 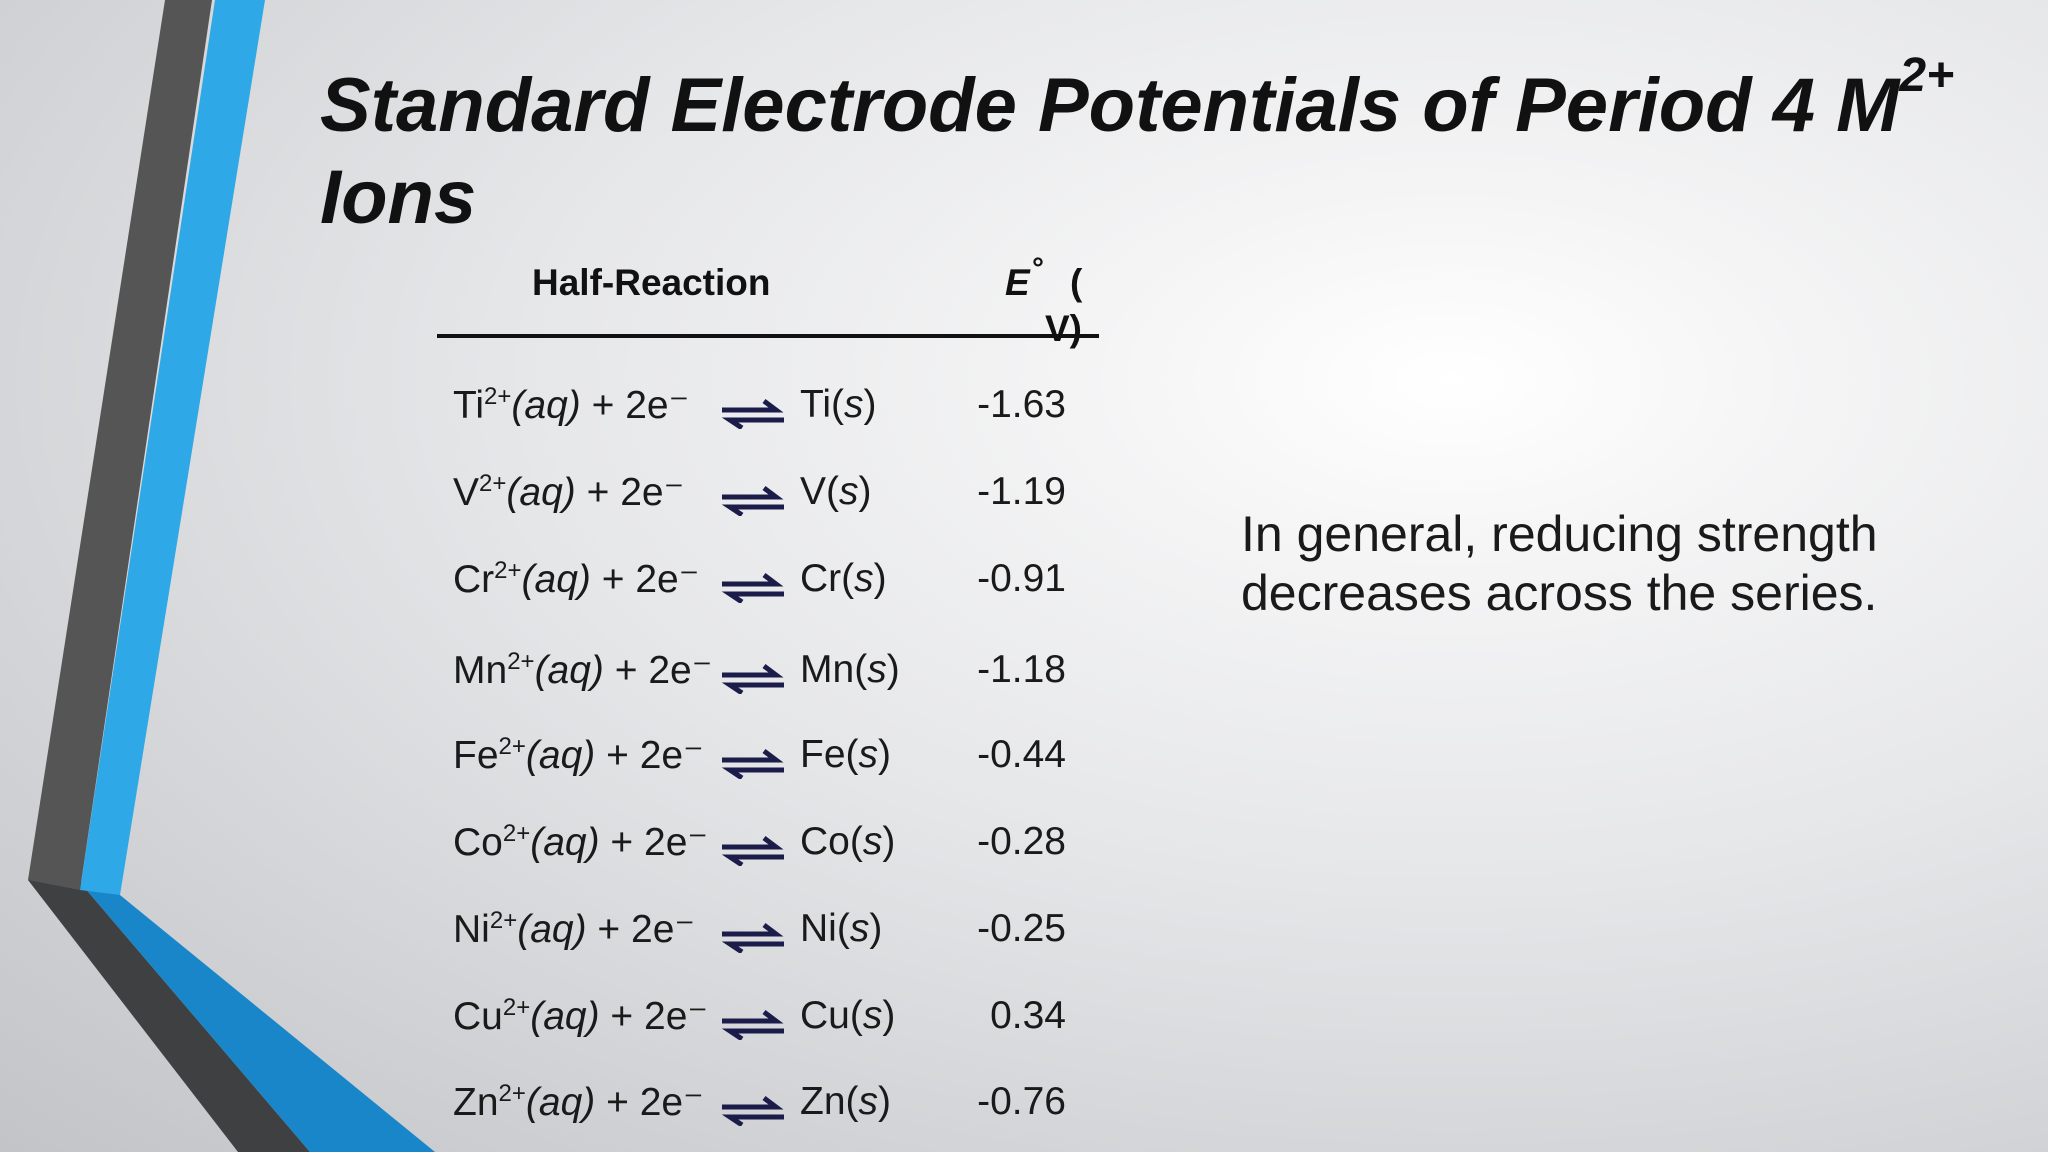 I want to click on potential-value: -0.76, so click(x=1021, y=1101).